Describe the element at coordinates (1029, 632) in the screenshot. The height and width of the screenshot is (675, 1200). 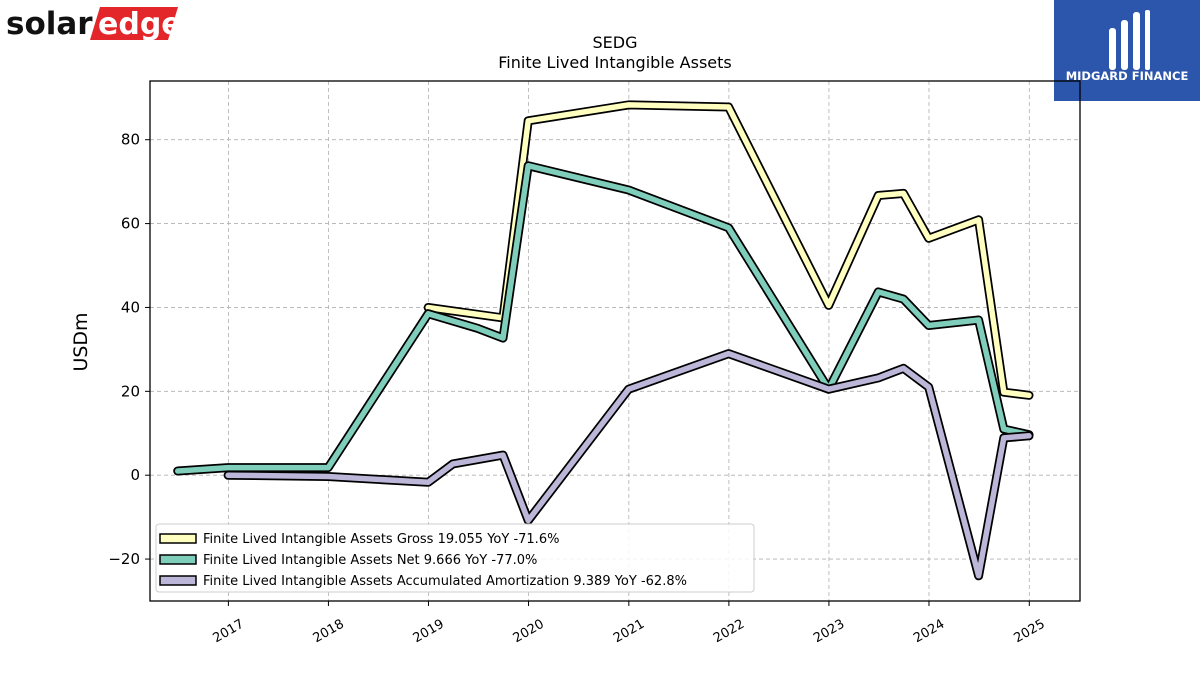
I see `x-tick-label: 2025` at that location.